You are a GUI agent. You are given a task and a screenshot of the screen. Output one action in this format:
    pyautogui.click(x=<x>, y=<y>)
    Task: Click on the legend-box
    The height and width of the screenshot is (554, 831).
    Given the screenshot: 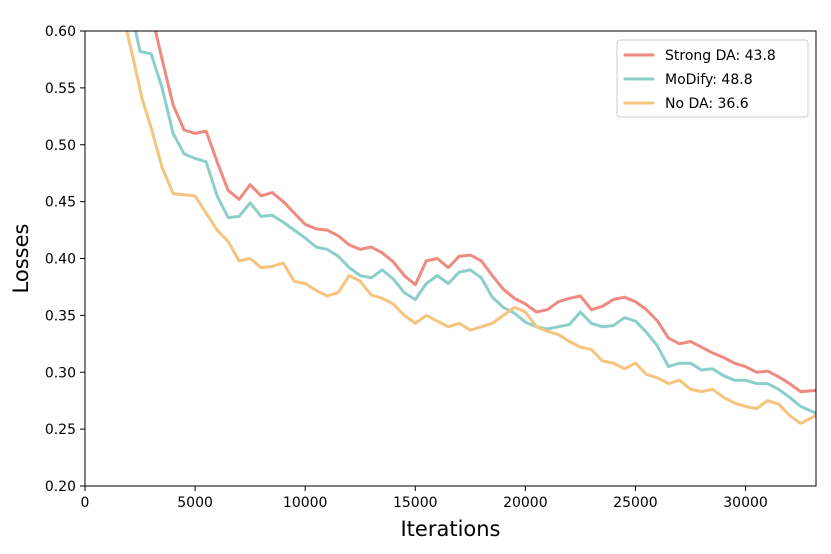 What is the action you would take?
    pyautogui.click(x=712, y=78)
    